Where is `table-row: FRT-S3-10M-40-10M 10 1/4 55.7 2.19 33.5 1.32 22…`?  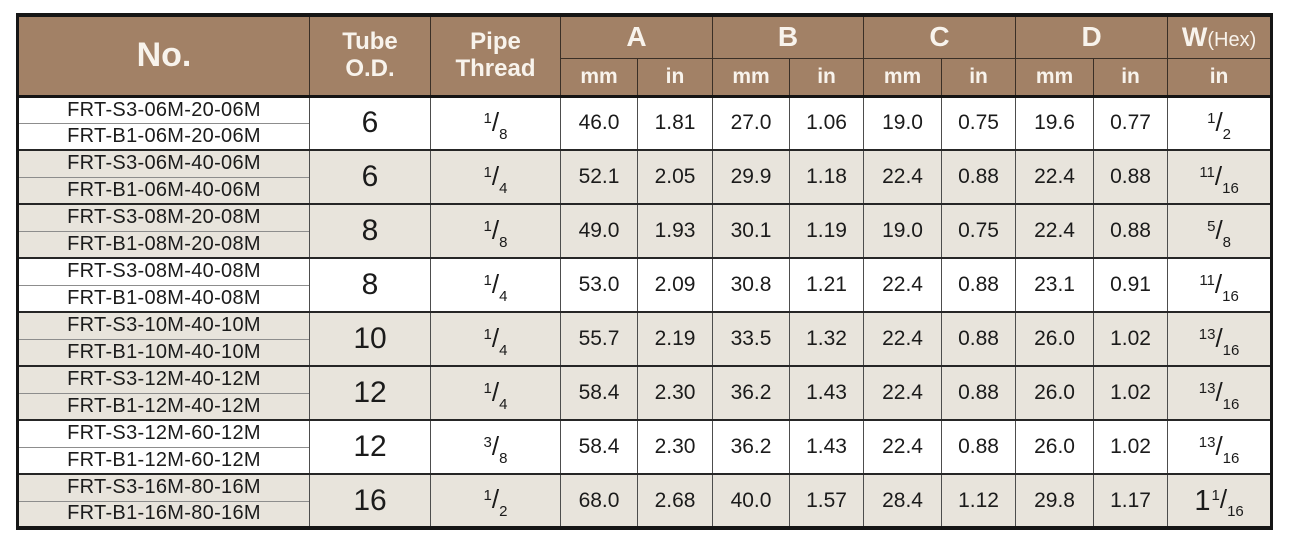
table-row: FRT-S3-10M-40-10M 10 1/4 55.7 2.19 33.5 1.32 22… is located at coordinates (645, 338).